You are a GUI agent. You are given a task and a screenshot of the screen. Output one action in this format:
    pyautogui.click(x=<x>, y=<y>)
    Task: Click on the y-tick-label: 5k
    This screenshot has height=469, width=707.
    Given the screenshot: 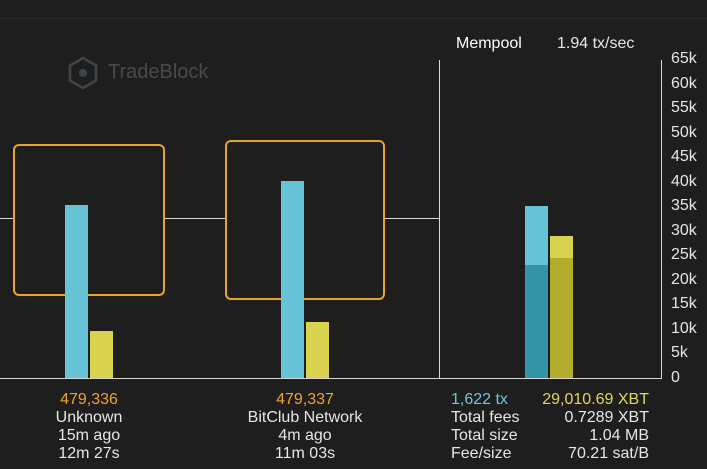 What is the action you would take?
    pyautogui.click(x=679, y=353)
    